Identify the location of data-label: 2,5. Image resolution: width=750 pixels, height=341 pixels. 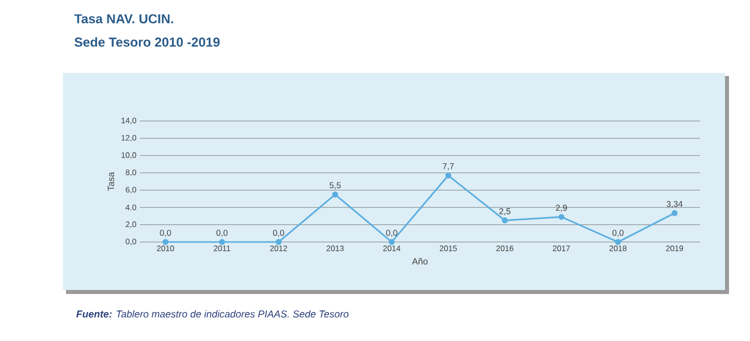
(504, 212).